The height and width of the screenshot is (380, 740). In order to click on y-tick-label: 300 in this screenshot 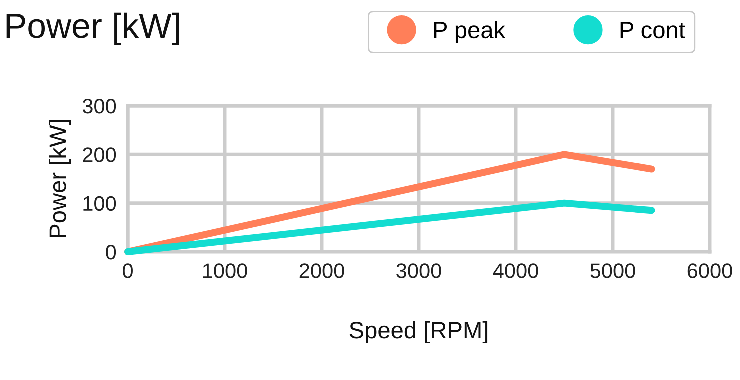, I will do `click(99, 106)`.